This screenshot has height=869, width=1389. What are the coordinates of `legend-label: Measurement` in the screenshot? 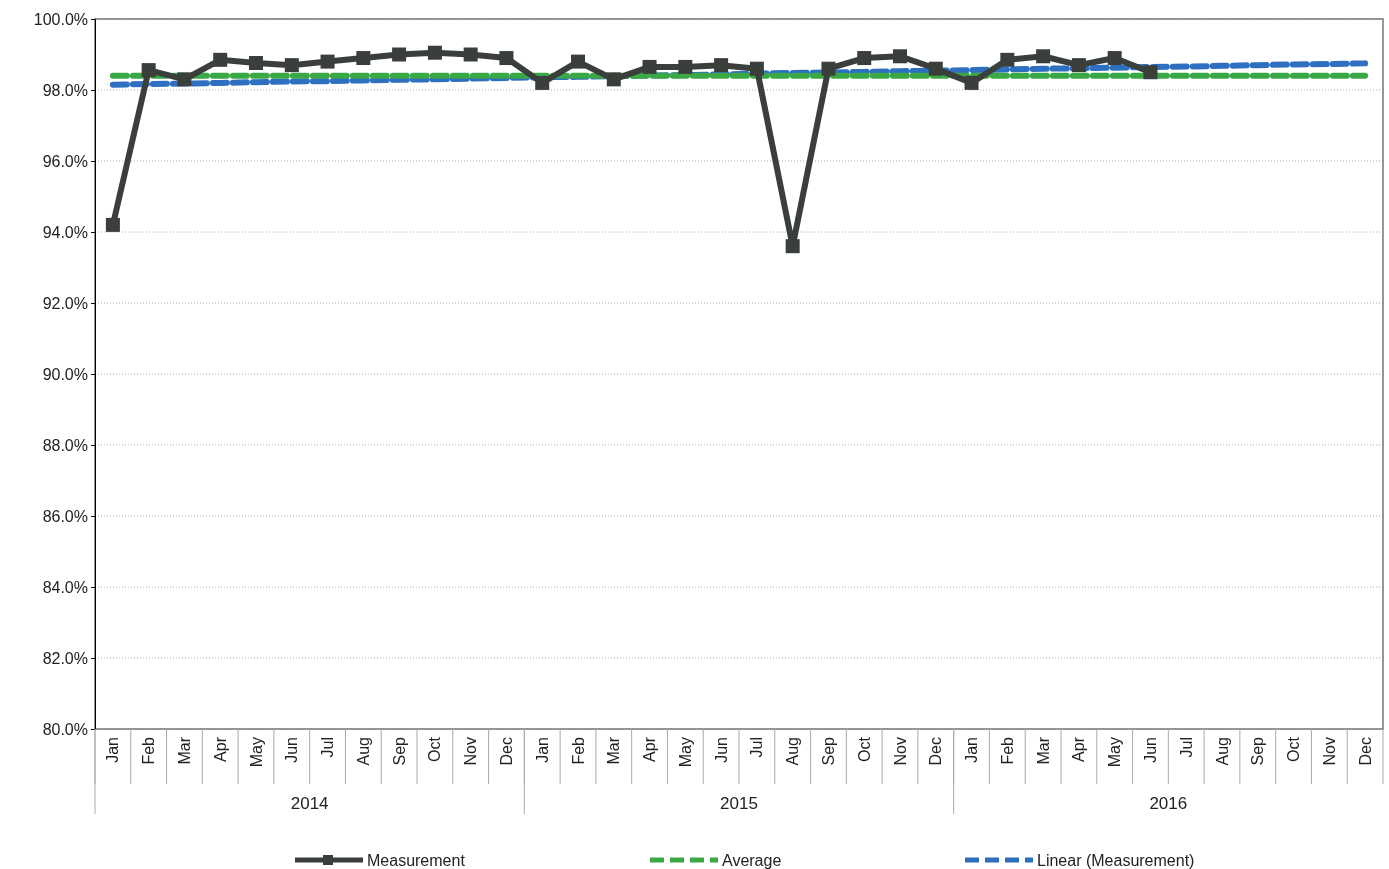 It's located at (416, 860).